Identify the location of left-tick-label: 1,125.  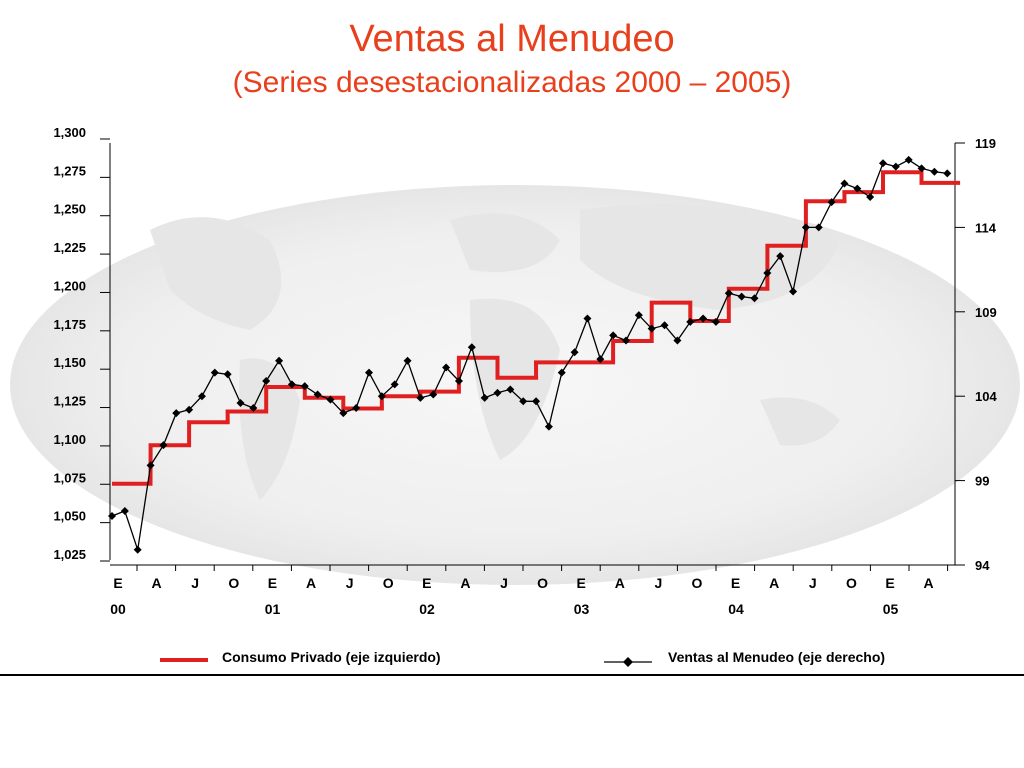
(69, 401).